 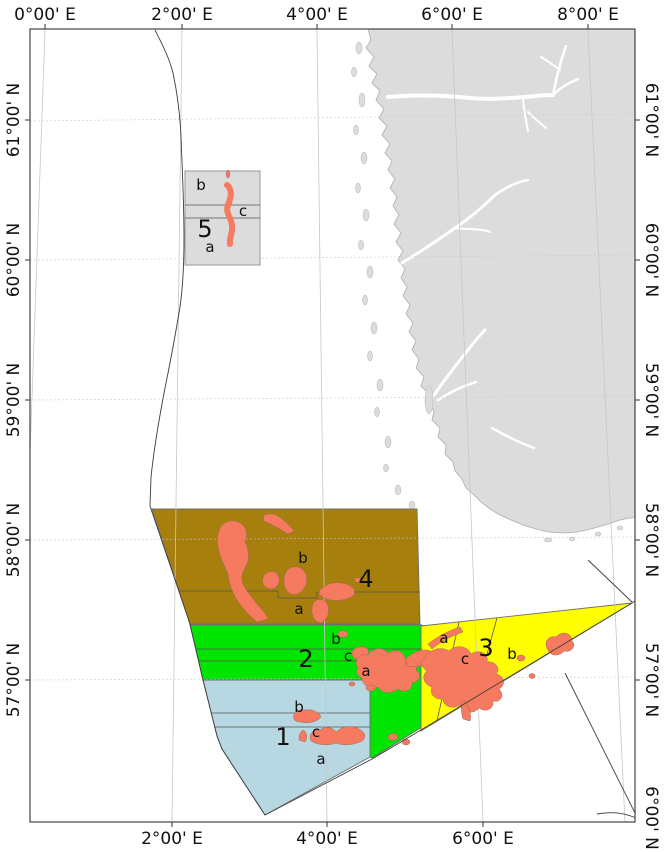 What do you see at coordinates (243, 211) in the screenshot?
I see `subzone-label-5c: c` at bounding box center [243, 211].